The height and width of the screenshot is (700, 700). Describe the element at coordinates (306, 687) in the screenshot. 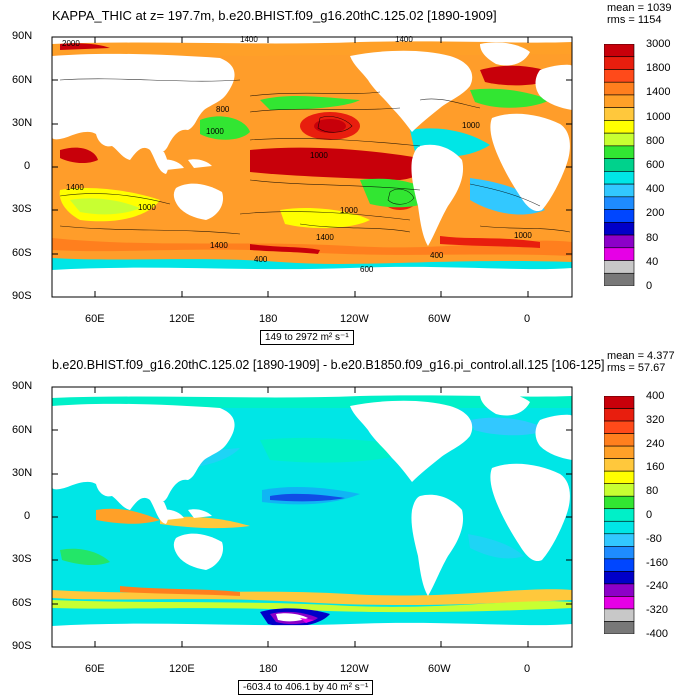

I see `panel2-range-label: -603.4 to 406.1 by 40 m² s⁻¹` at that location.